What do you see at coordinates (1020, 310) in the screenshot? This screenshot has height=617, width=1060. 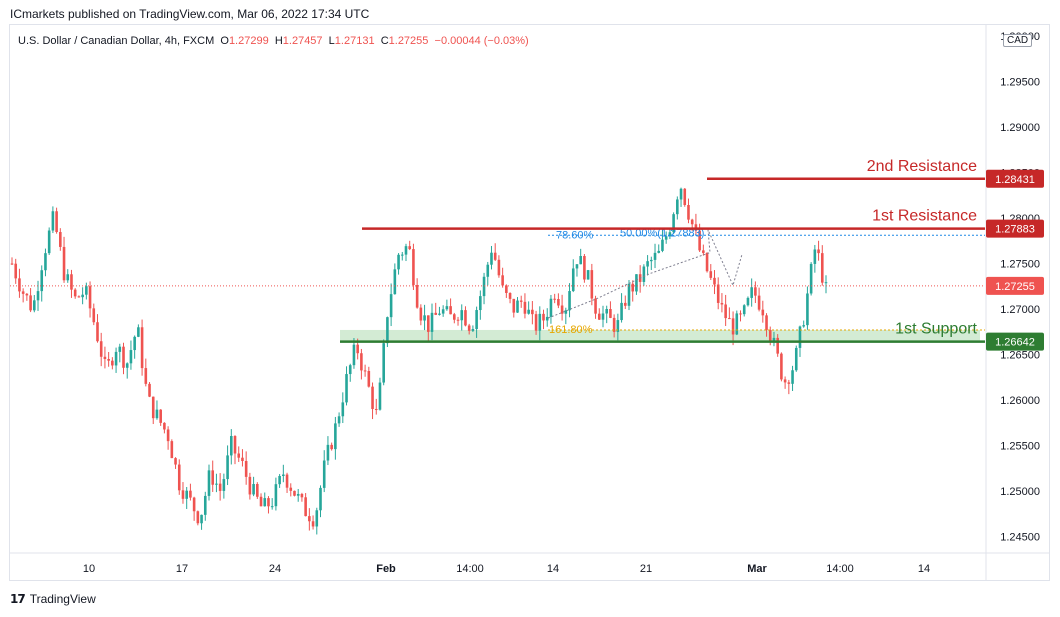 I see `y-tick-label: 1.27000` at bounding box center [1020, 310].